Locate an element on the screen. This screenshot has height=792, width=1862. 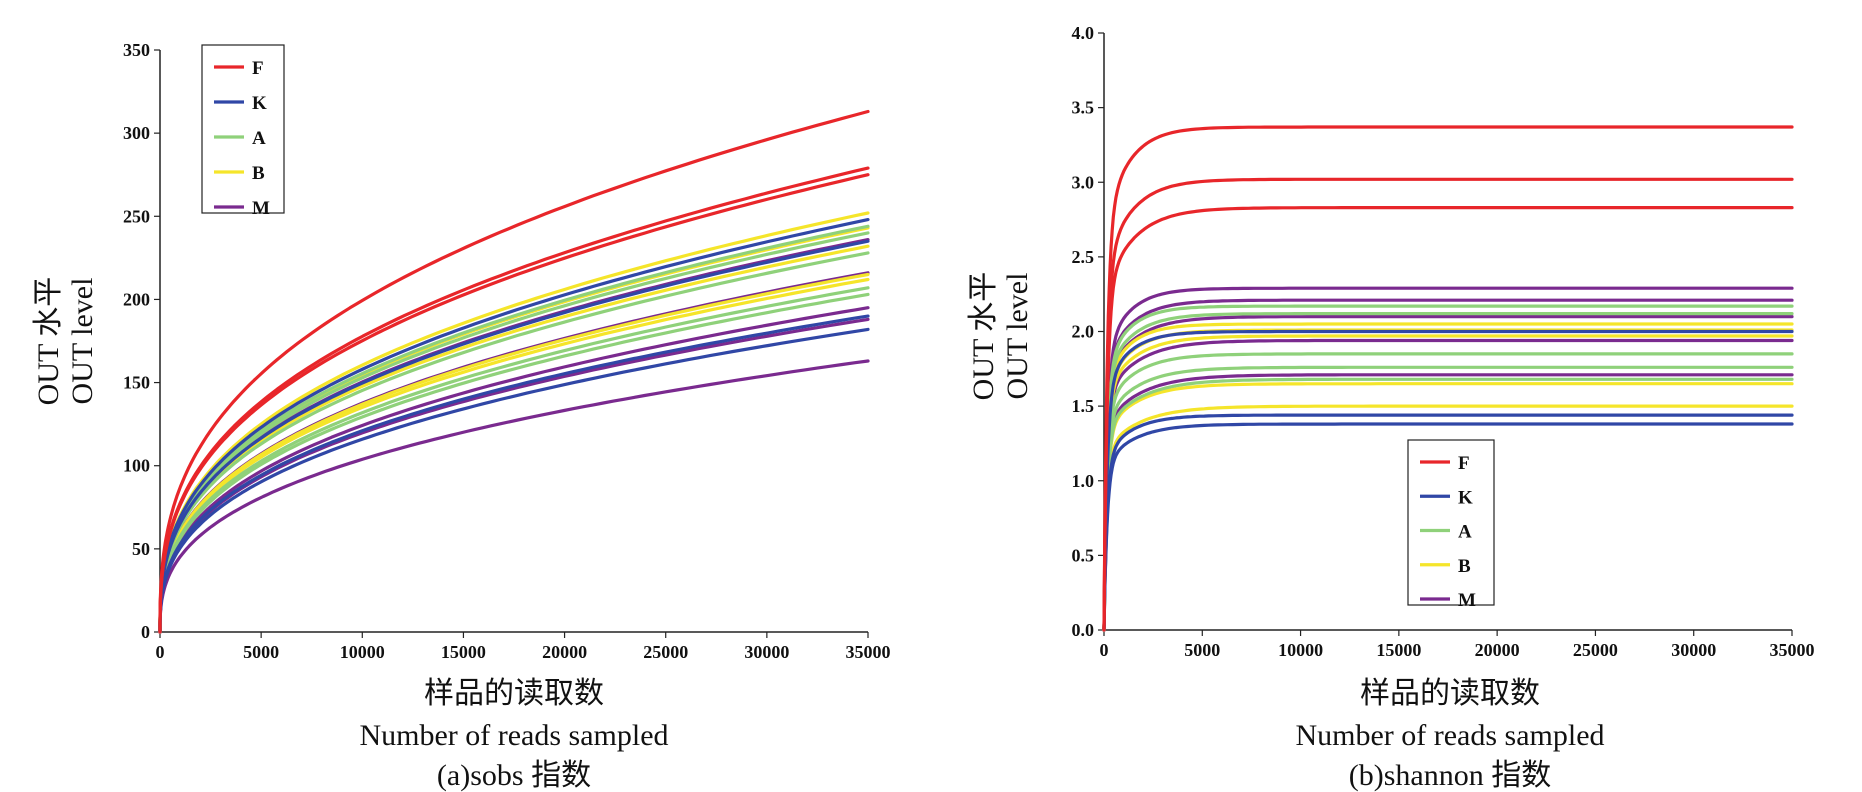
y-tick-label: 350 is located at coordinates (136, 50).